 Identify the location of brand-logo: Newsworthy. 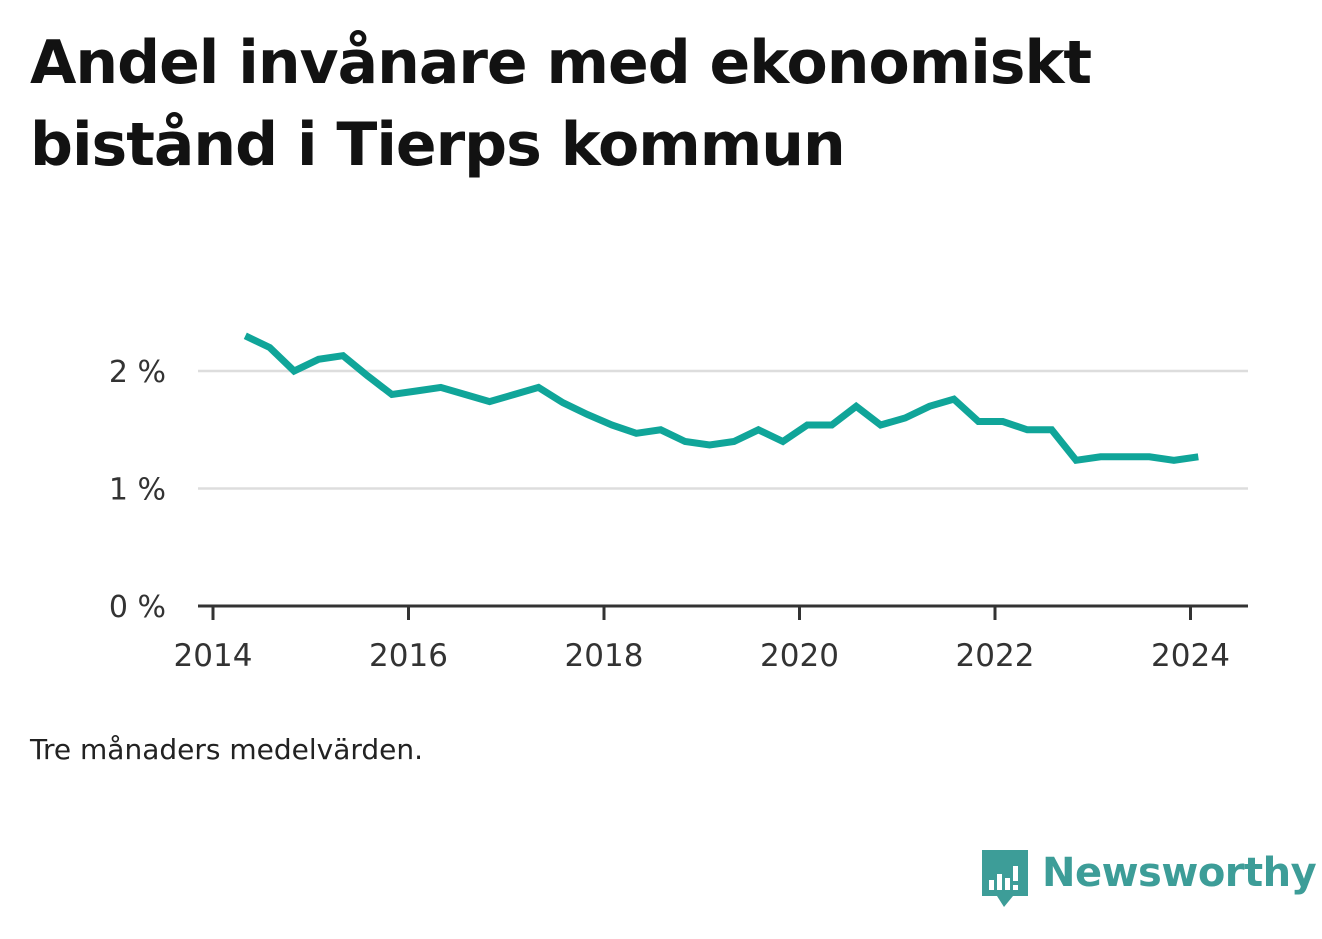
(1148, 879).